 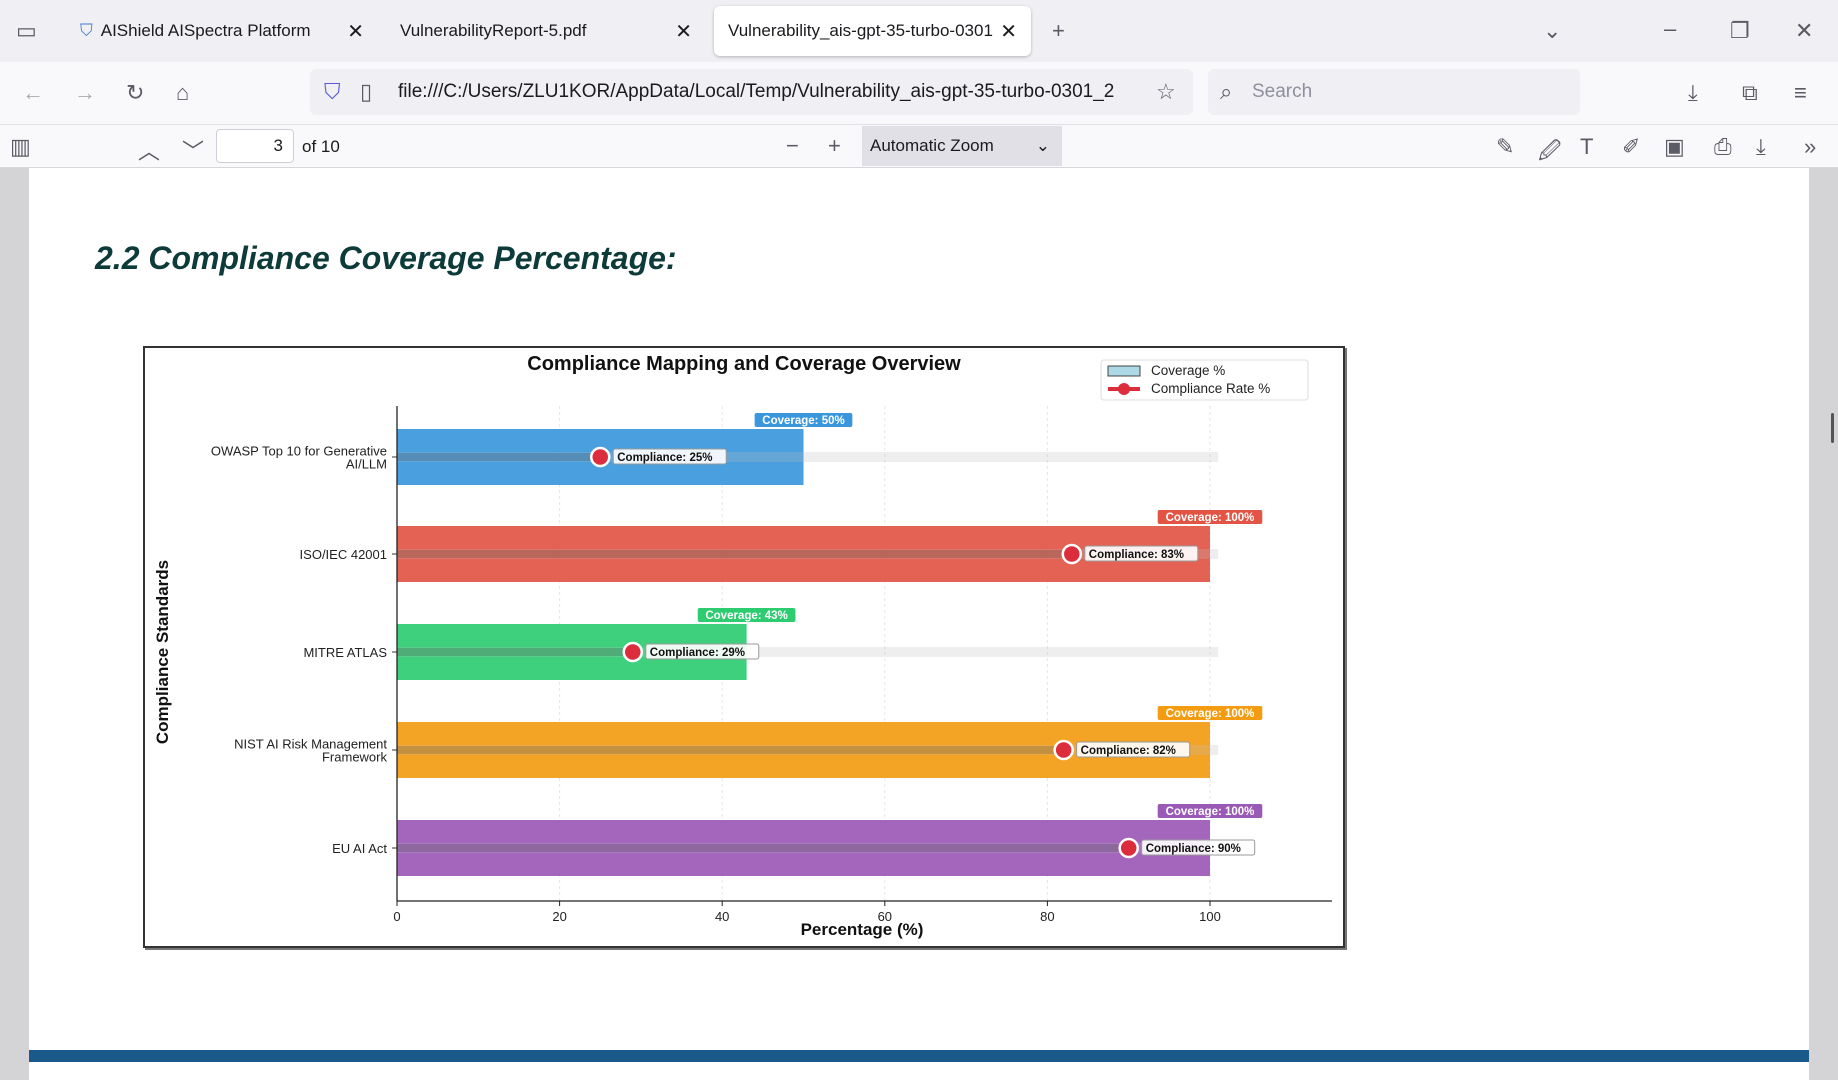 I want to click on y-tick-label: OWASP Top 10 for Generative, so click(x=299, y=451).